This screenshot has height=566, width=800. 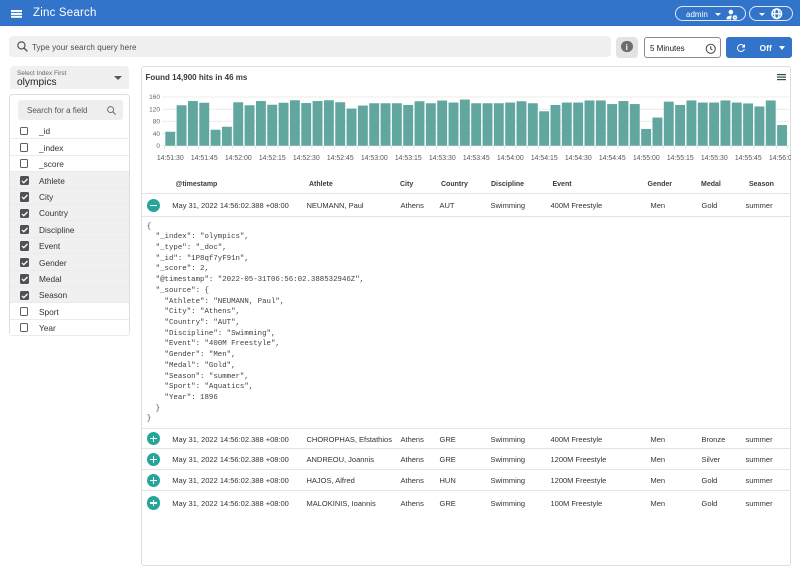 What do you see at coordinates (340, 158) in the screenshot?
I see `svg-text: 14:52:45` at bounding box center [340, 158].